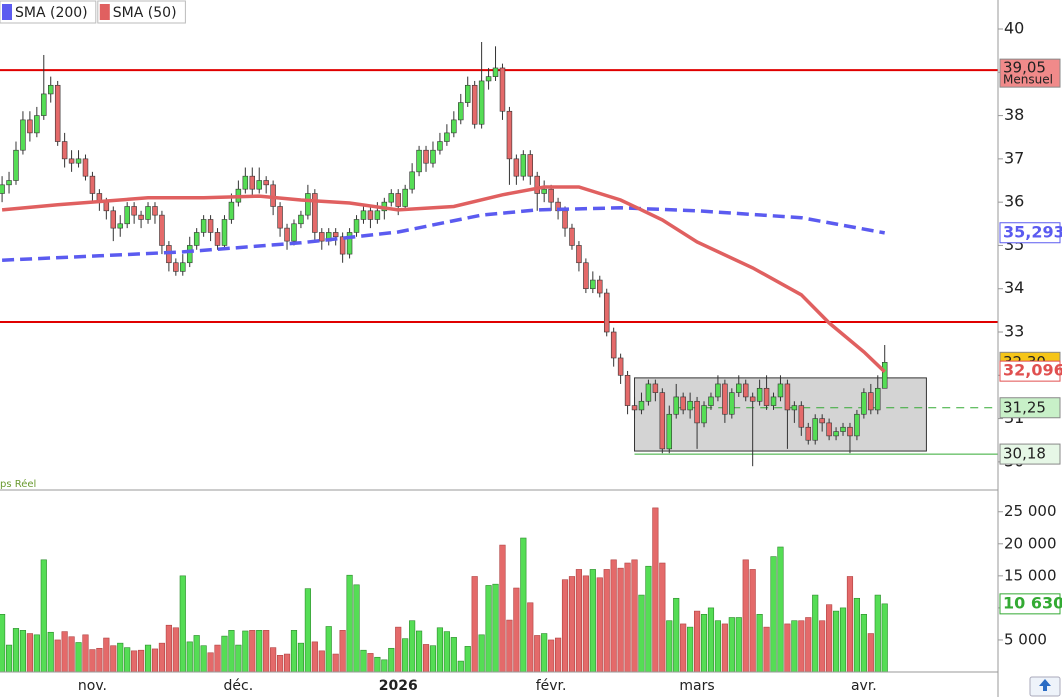  Describe the element at coordinates (1045, 686) in the screenshot. I see `scroll-button` at that location.